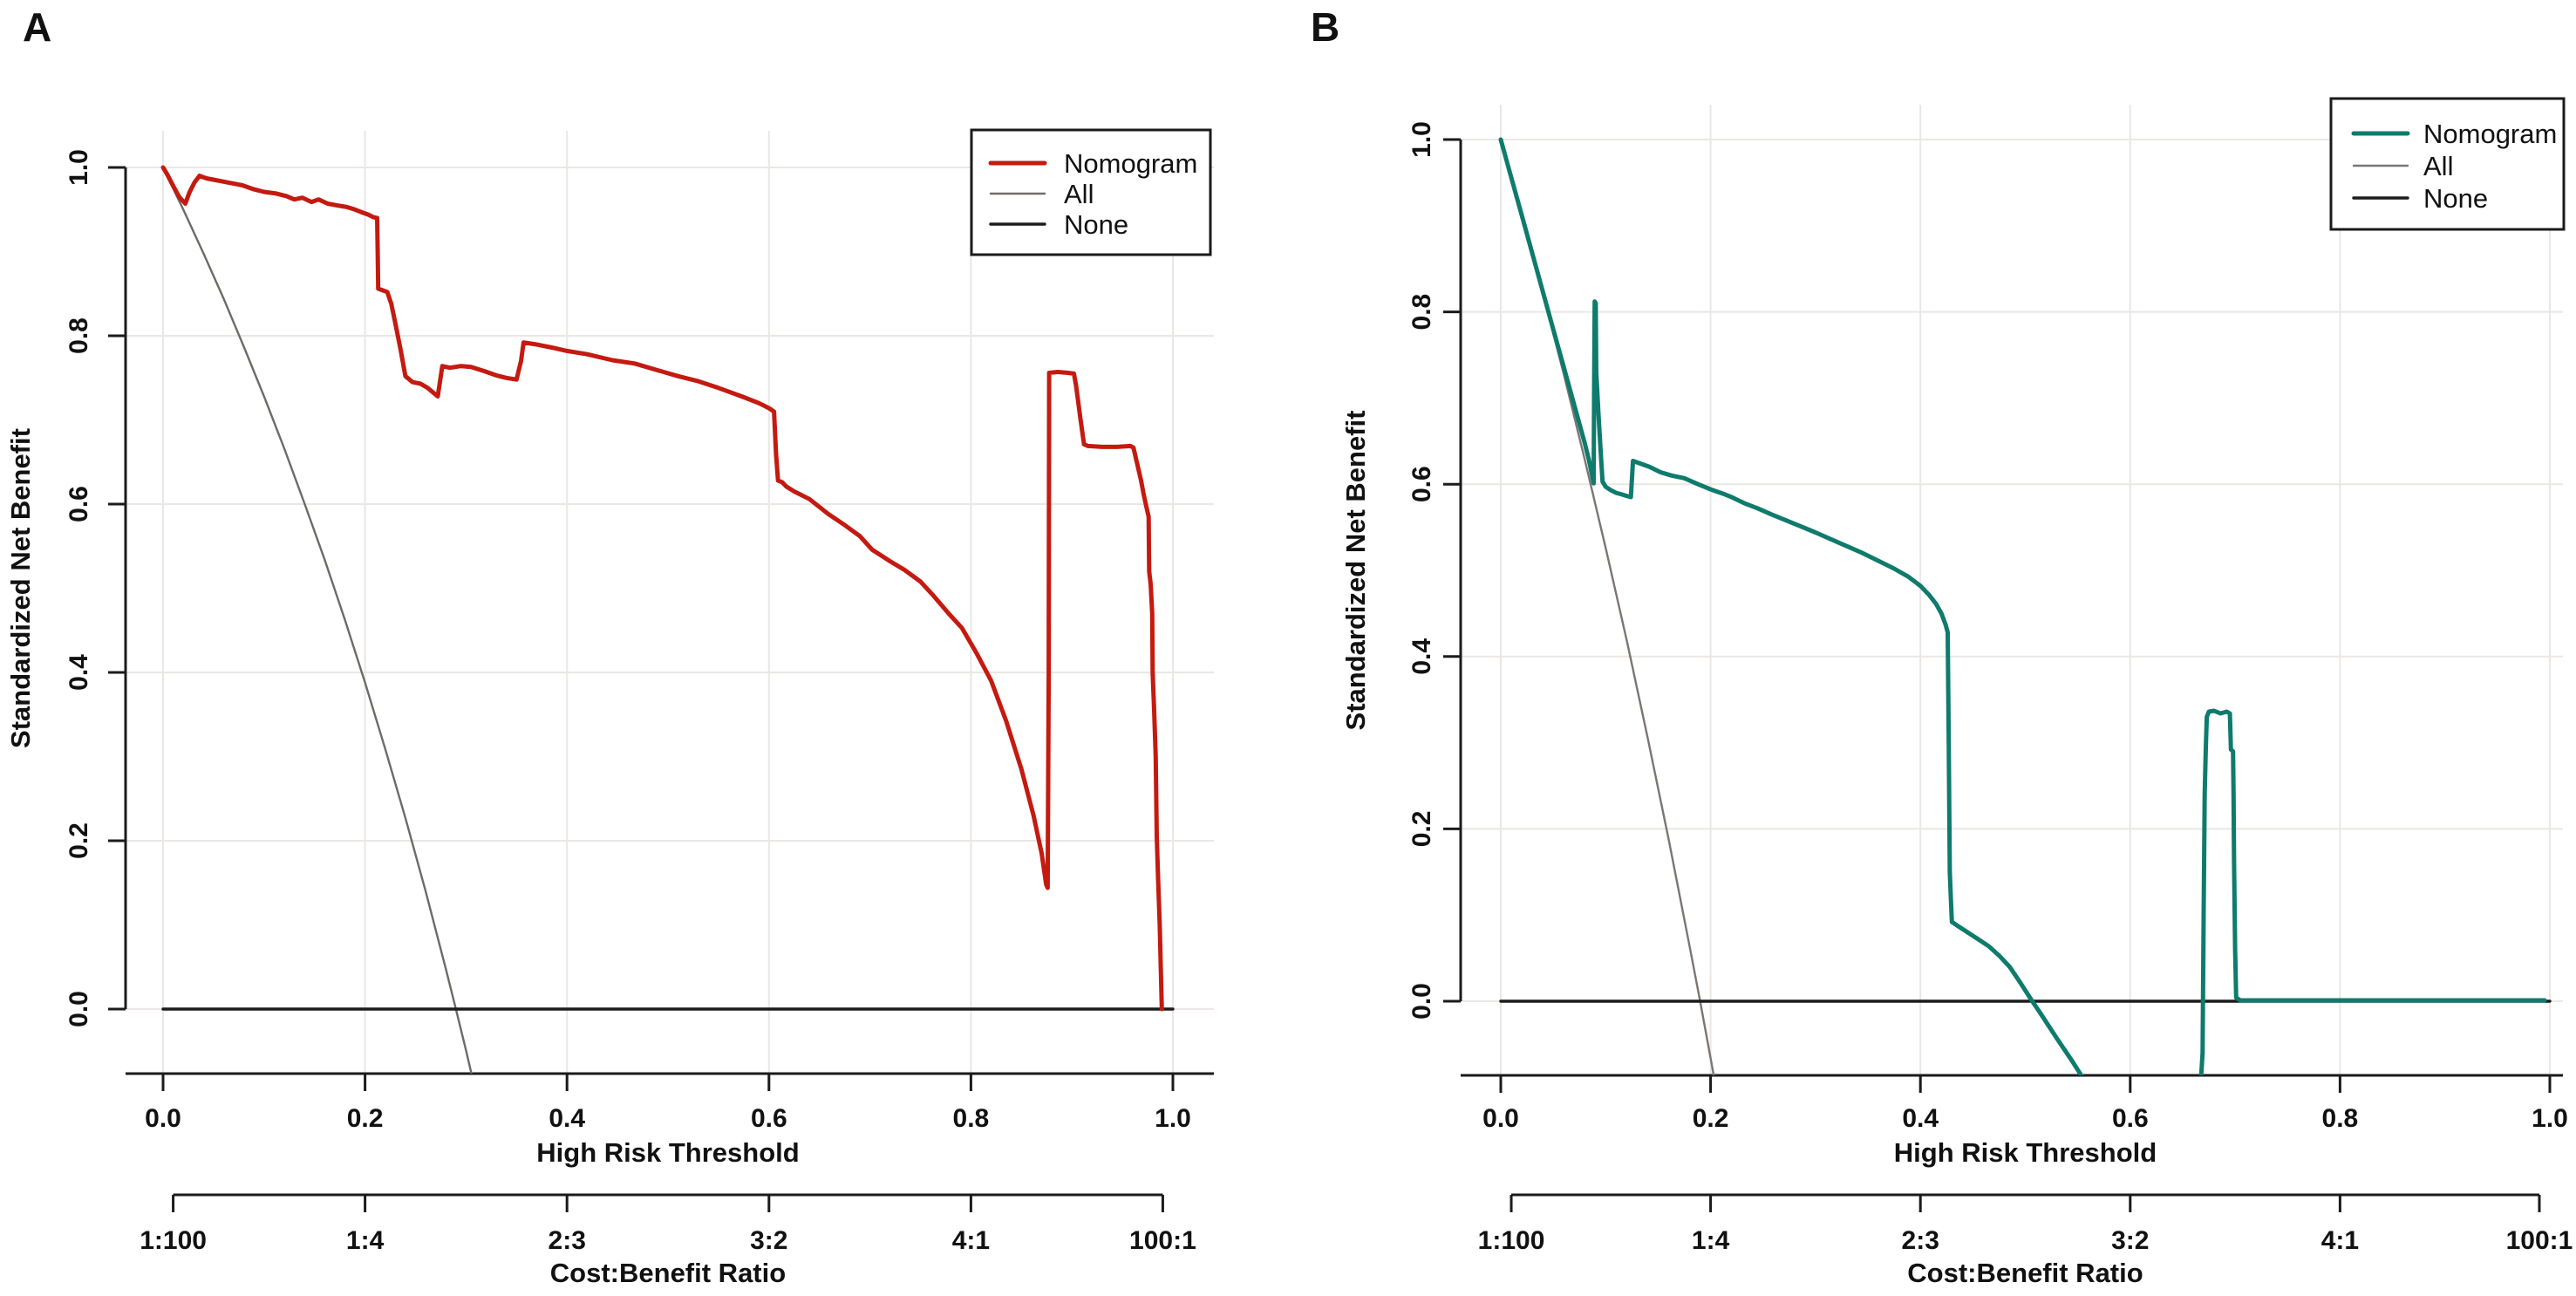 The height and width of the screenshot is (1296, 2576). Describe the element at coordinates (1326, 27) in the screenshot. I see `panel-b-label: B` at that location.